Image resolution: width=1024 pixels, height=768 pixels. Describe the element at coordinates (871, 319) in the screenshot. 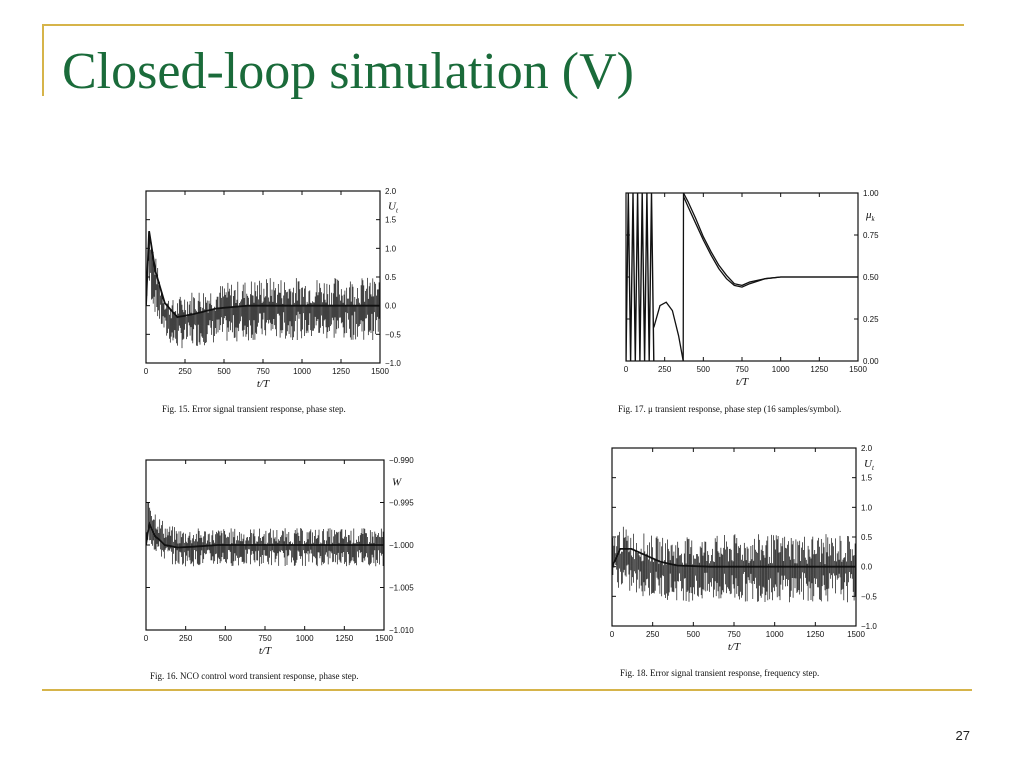

I see `fig17-y-tick-label: 0.25` at that location.